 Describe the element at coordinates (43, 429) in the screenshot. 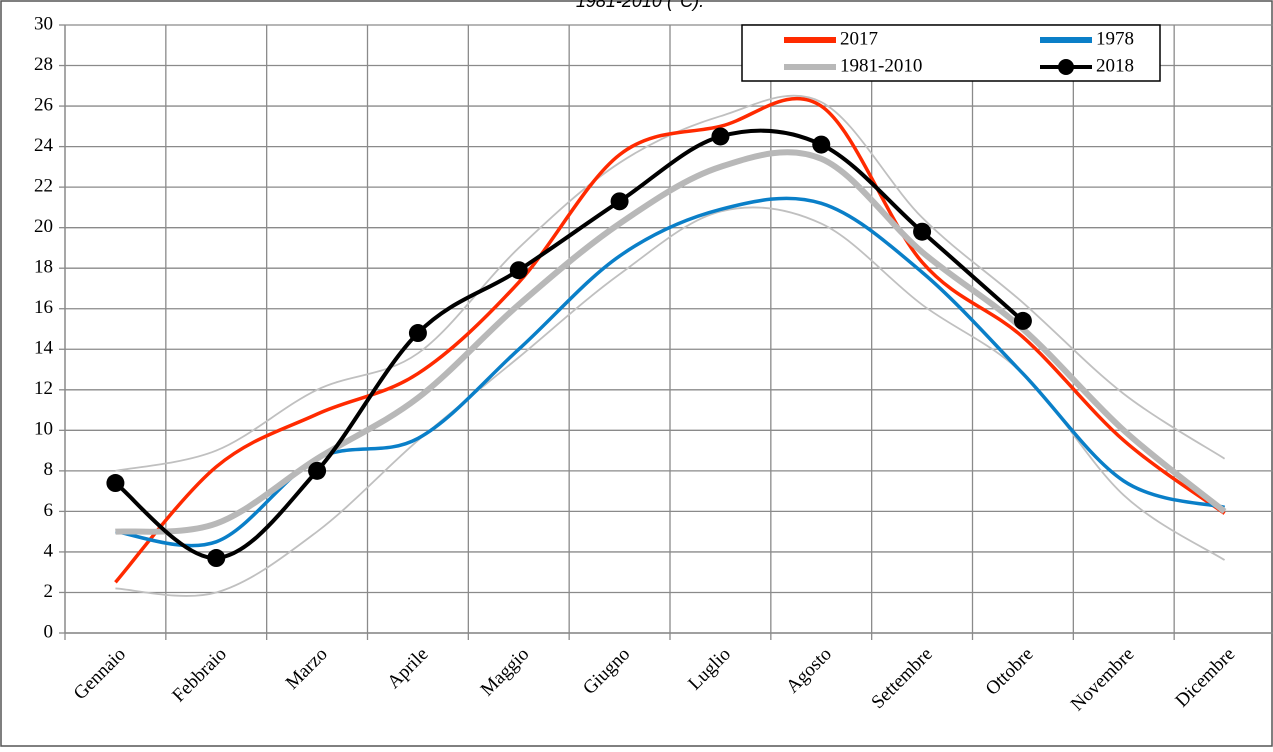

I see `y-tick-label: 10` at that location.